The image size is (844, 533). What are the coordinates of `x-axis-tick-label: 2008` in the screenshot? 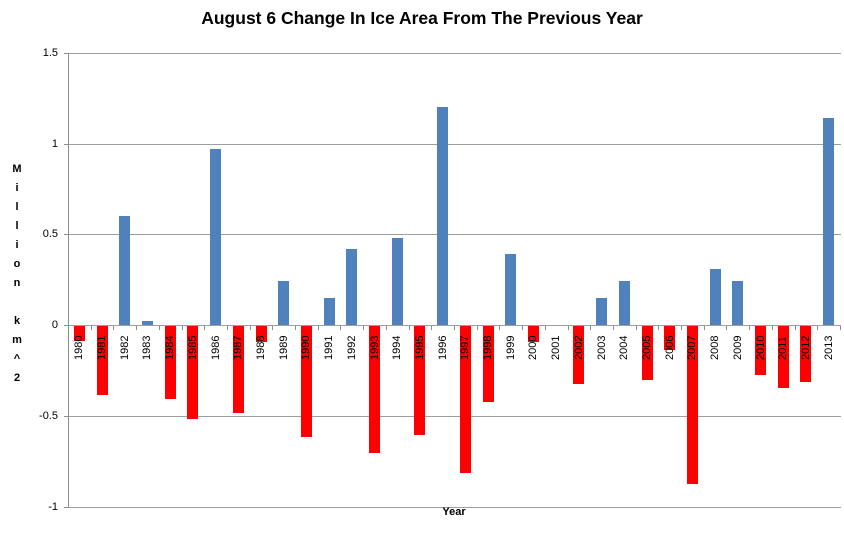 It's located at (715, 347).